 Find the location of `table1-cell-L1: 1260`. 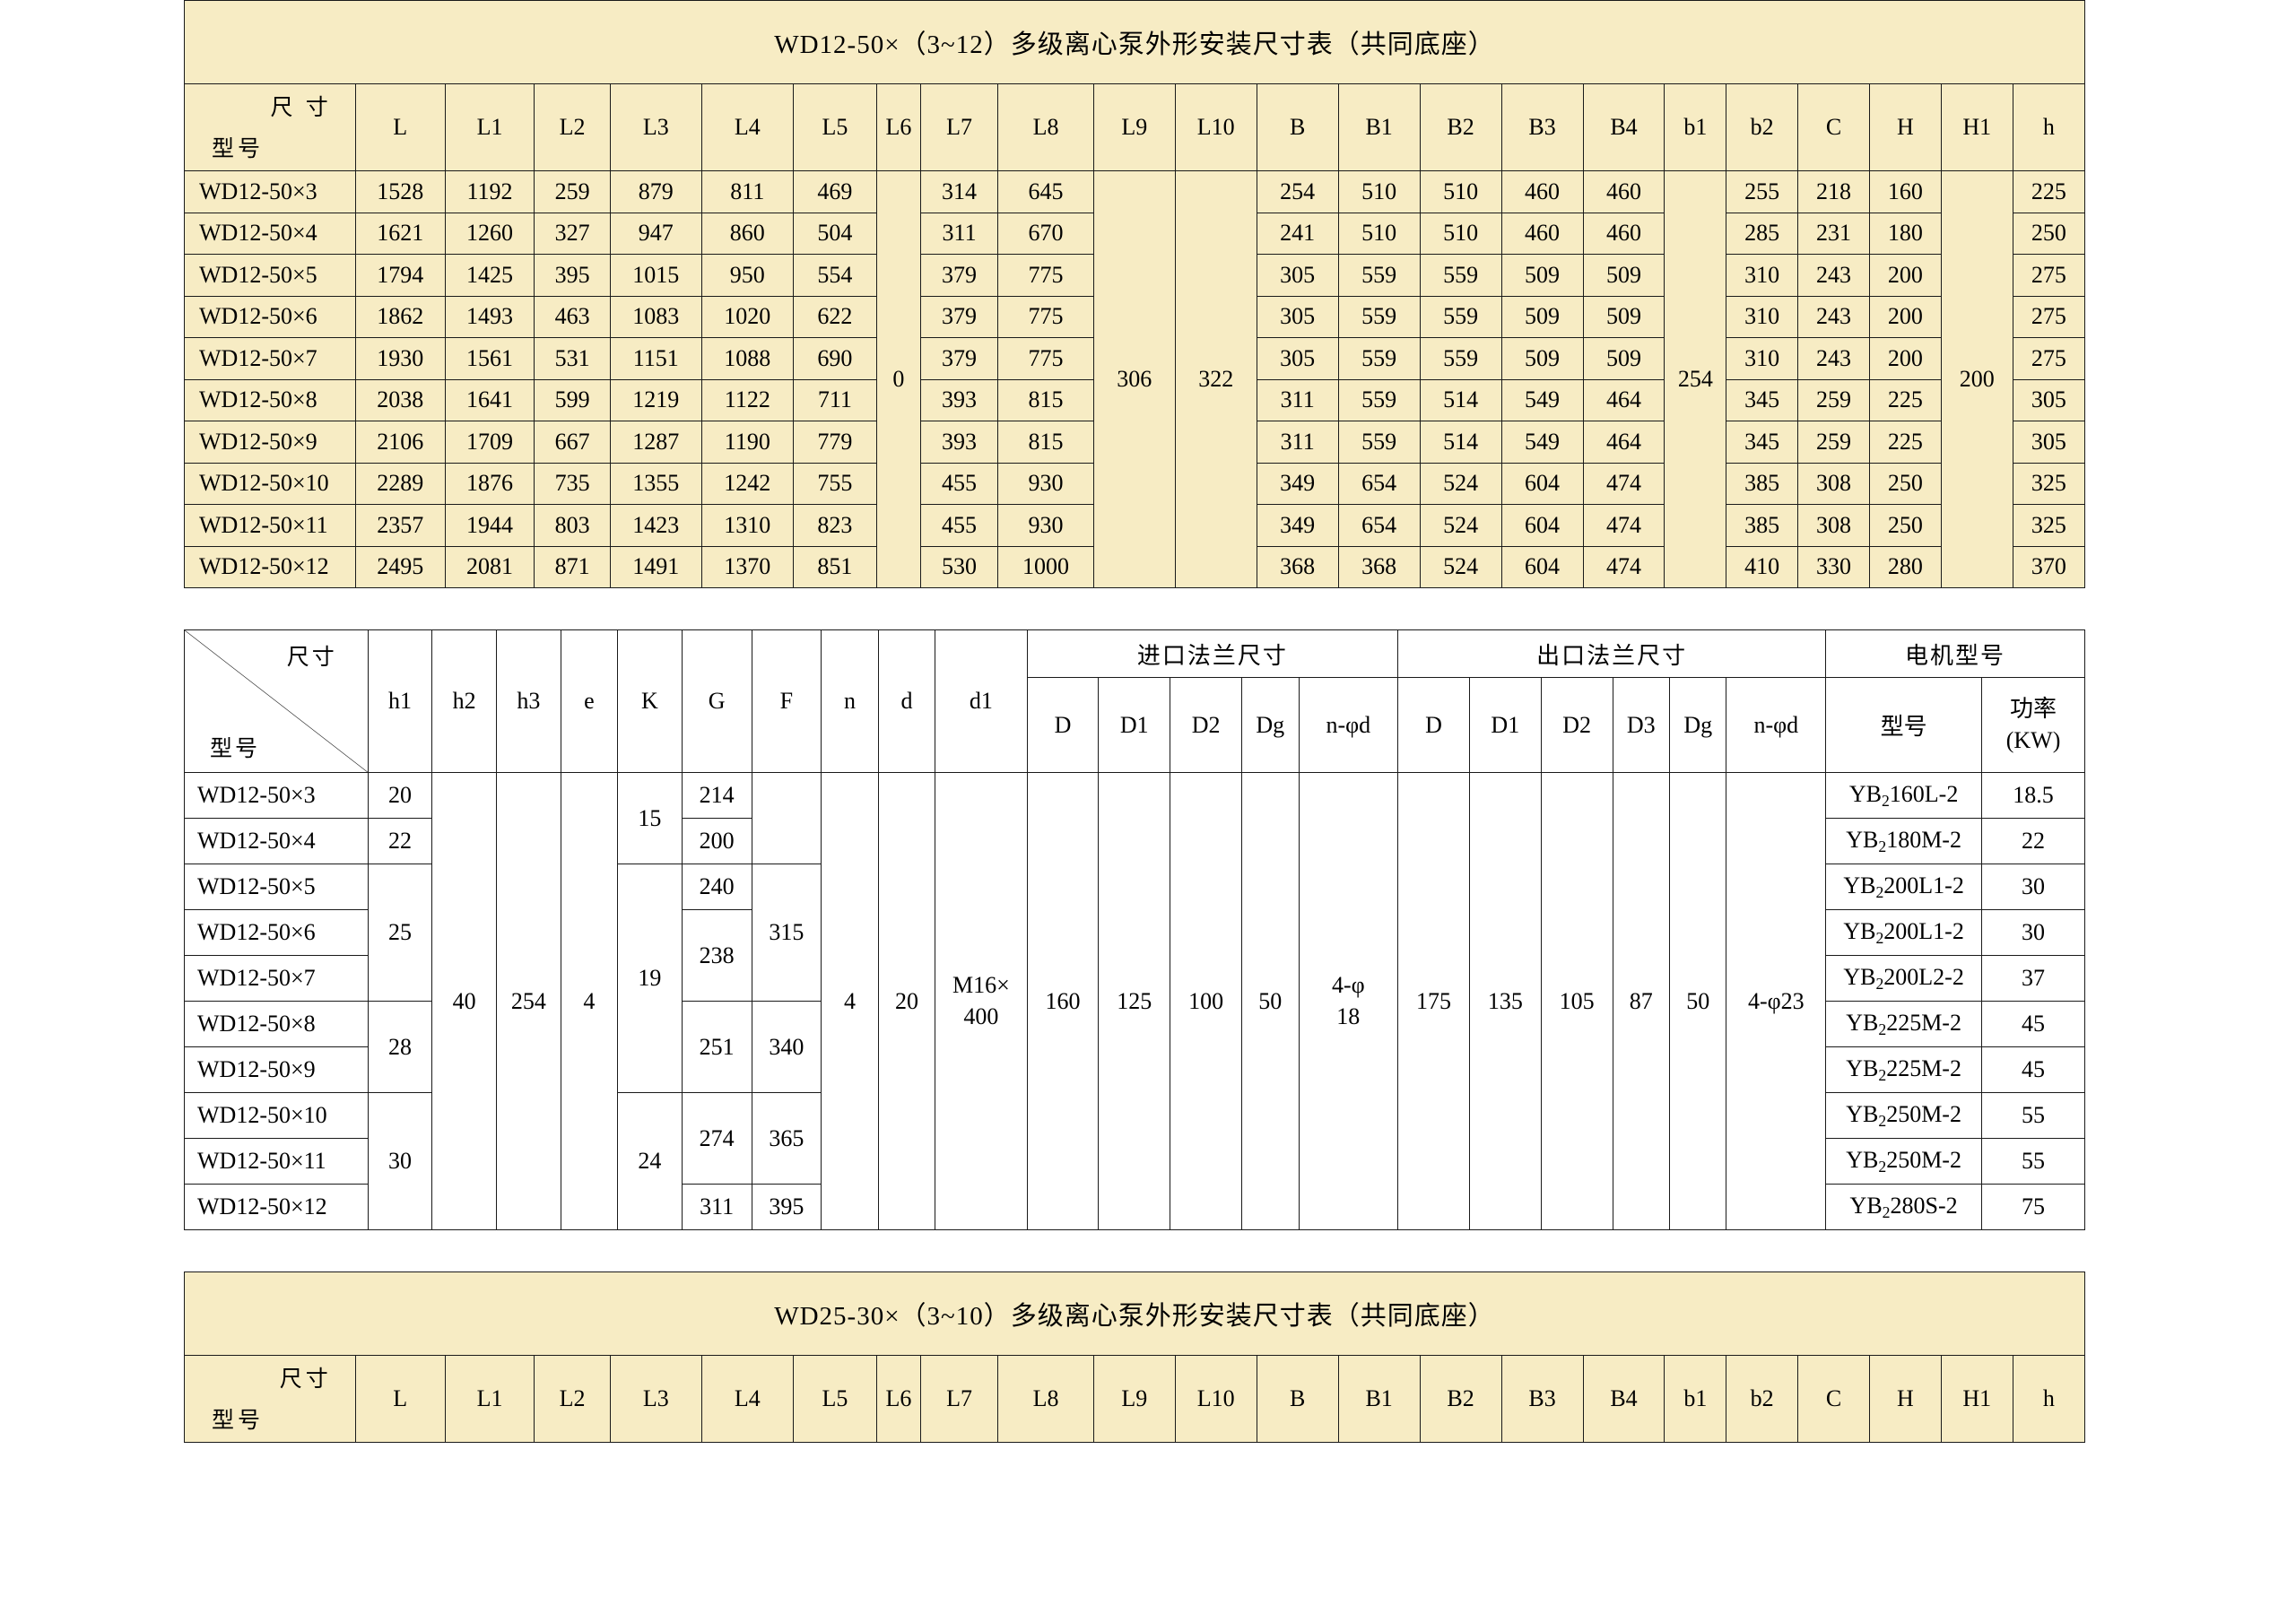

table1-cell-L1: 1260 is located at coordinates (489, 233).